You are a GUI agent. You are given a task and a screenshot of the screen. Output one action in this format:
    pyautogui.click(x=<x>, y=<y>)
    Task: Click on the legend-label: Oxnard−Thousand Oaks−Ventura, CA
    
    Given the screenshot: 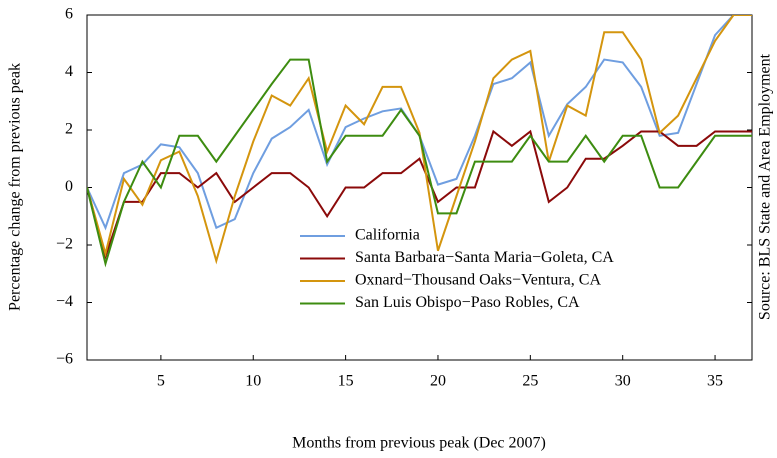 What is the action you would take?
    pyautogui.click(x=478, y=280)
    